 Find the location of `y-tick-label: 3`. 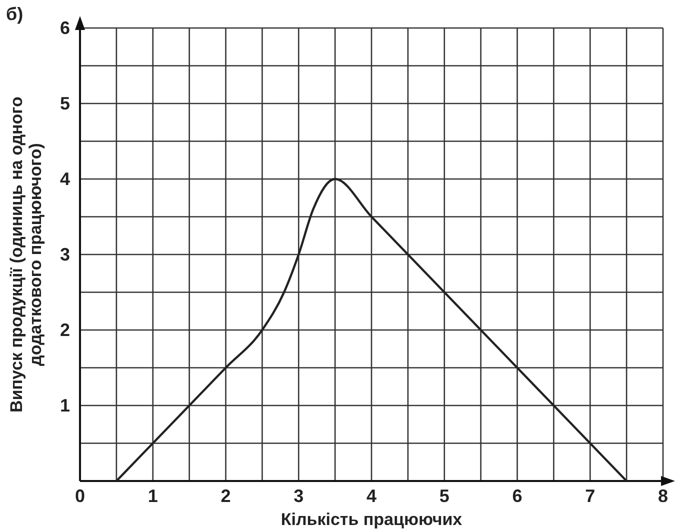

y-tick-label: 3 is located at coordinates (65, 254).